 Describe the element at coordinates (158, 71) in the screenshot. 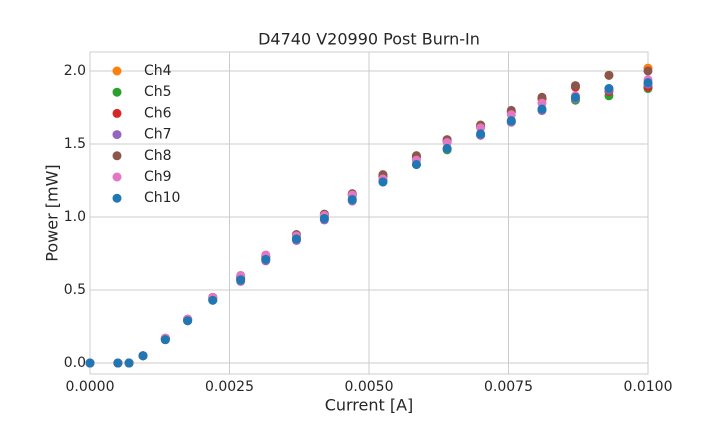

I see `legend-label: Ch4` at that location.